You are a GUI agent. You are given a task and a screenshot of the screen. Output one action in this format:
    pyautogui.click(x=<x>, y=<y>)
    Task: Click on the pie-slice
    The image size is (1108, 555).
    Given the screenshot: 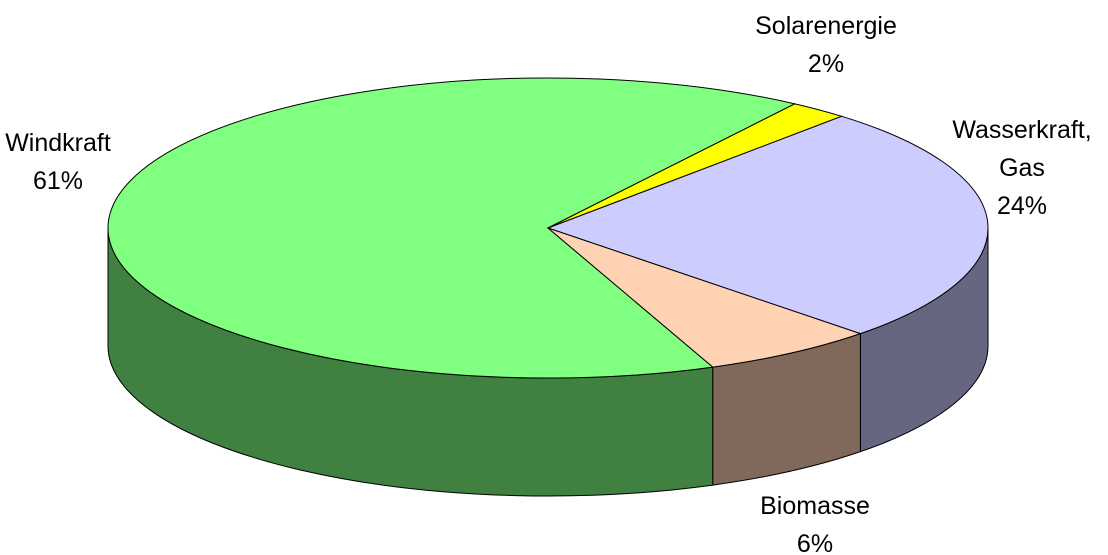 What is the action you would take?
    pyautogui.click(x=704, y=297)
    